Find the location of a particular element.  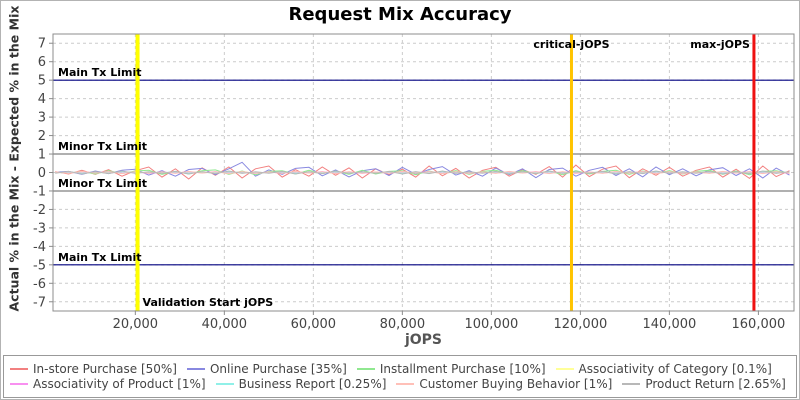

y-tick-label: -5 is located at coordinates (39, 265).